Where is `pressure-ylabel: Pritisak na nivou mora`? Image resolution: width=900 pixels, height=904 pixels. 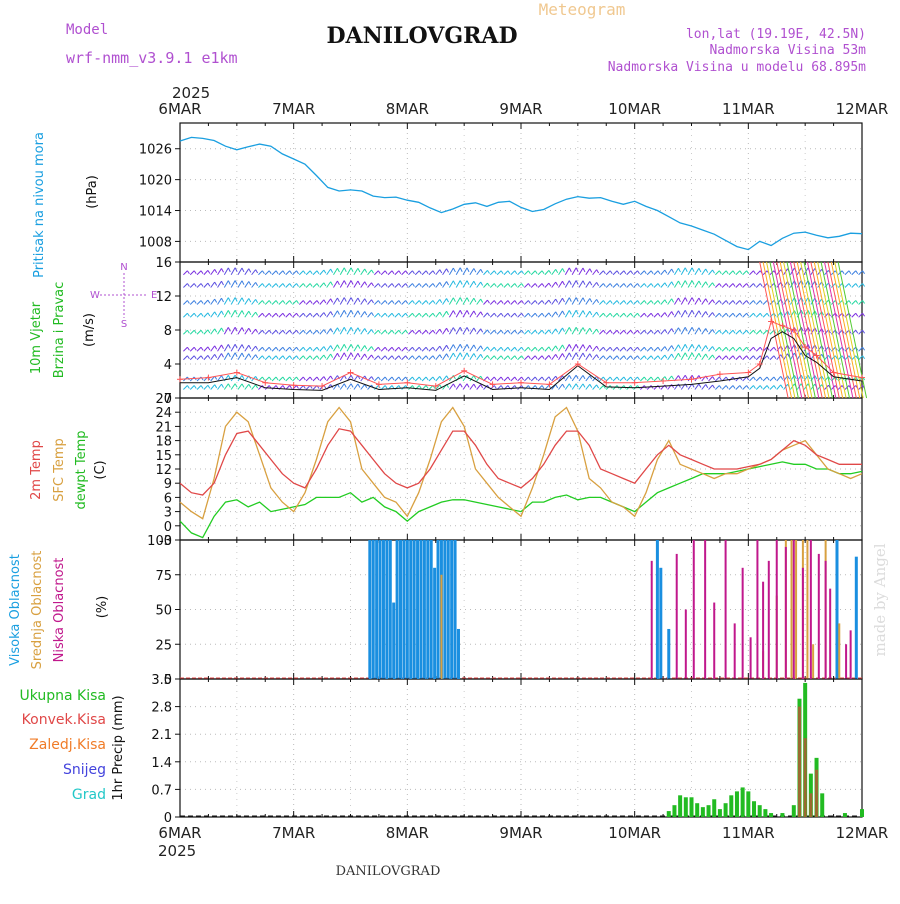
pressure-ylabel: Pritisak na nivou mora is located at coordinates (39, 205).